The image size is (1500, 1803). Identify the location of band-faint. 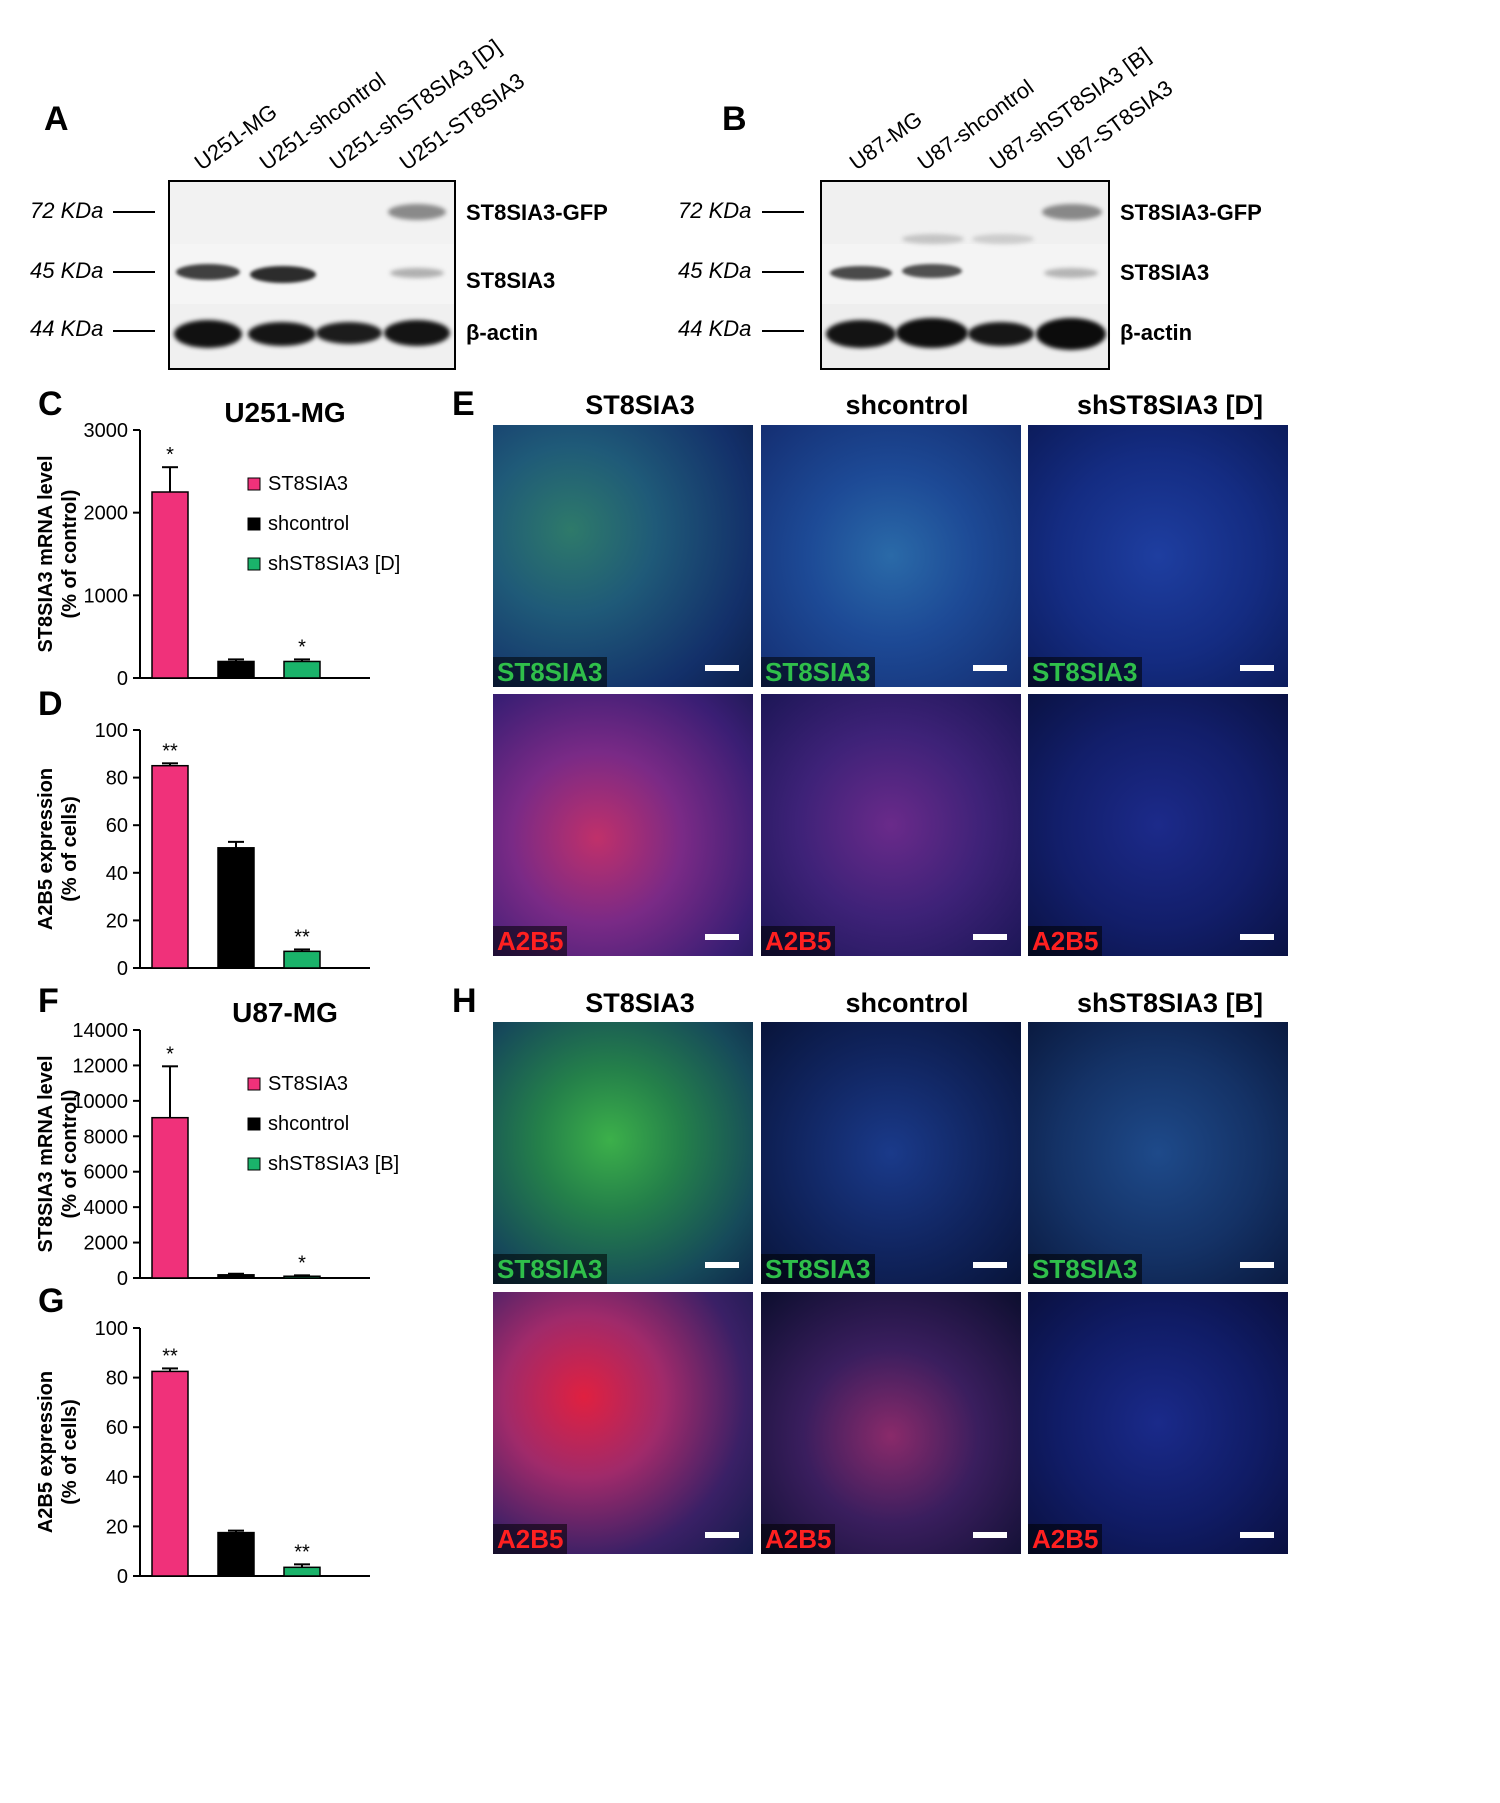
(933, 239).